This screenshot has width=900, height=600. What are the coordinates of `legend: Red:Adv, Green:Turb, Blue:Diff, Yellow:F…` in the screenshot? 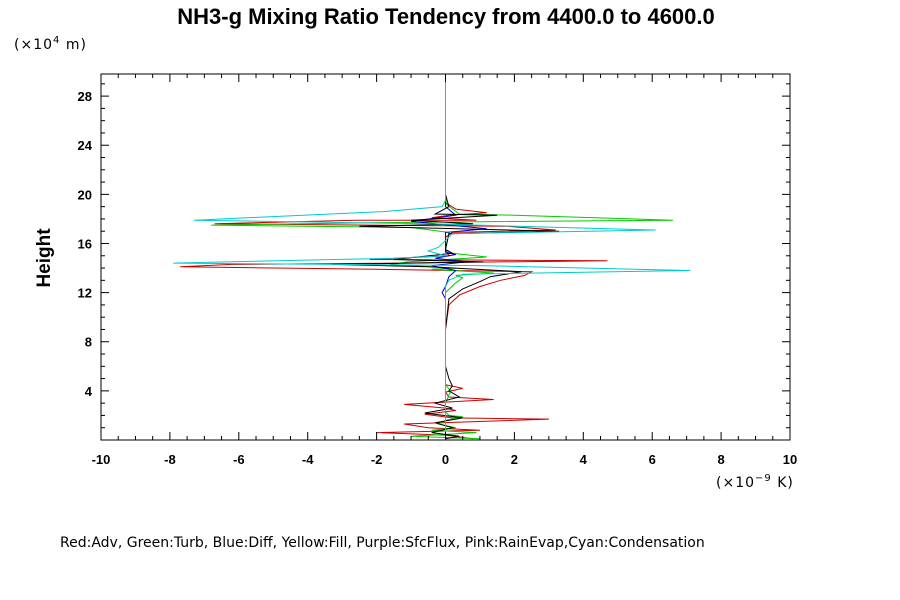 It's located at (382, 543).